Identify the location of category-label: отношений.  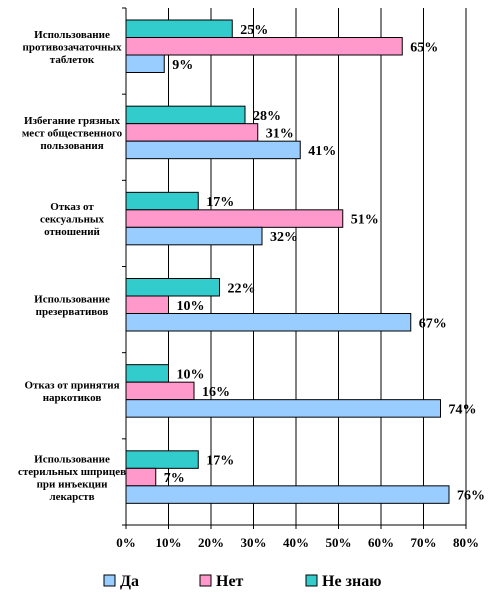
(72, 232).